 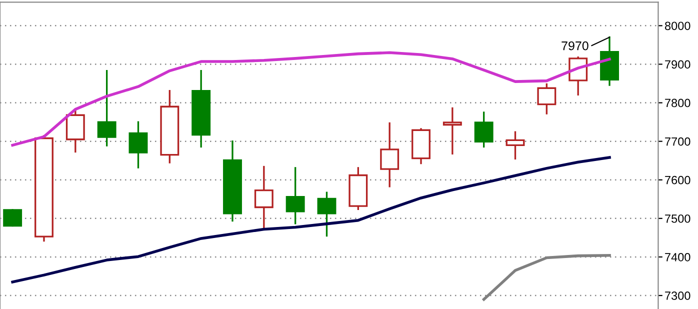 What do you see at coordinates (677, 218) in the screenshot?
I see `y-tick-label: 7500` at bounding box center [677, 218].